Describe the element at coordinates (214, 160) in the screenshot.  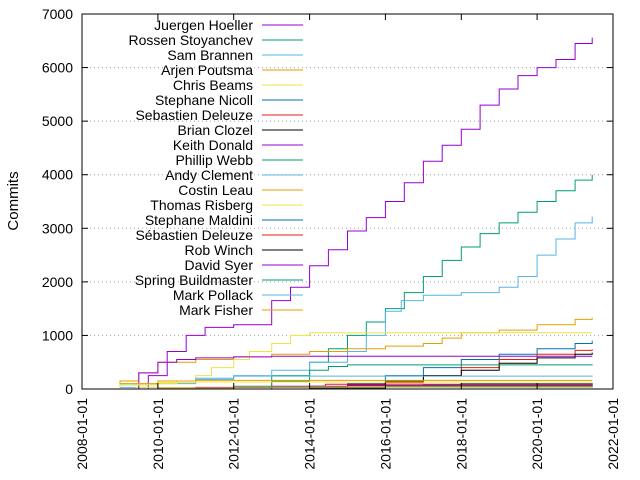
I see `legend-label: Phillip Webb` at that location.